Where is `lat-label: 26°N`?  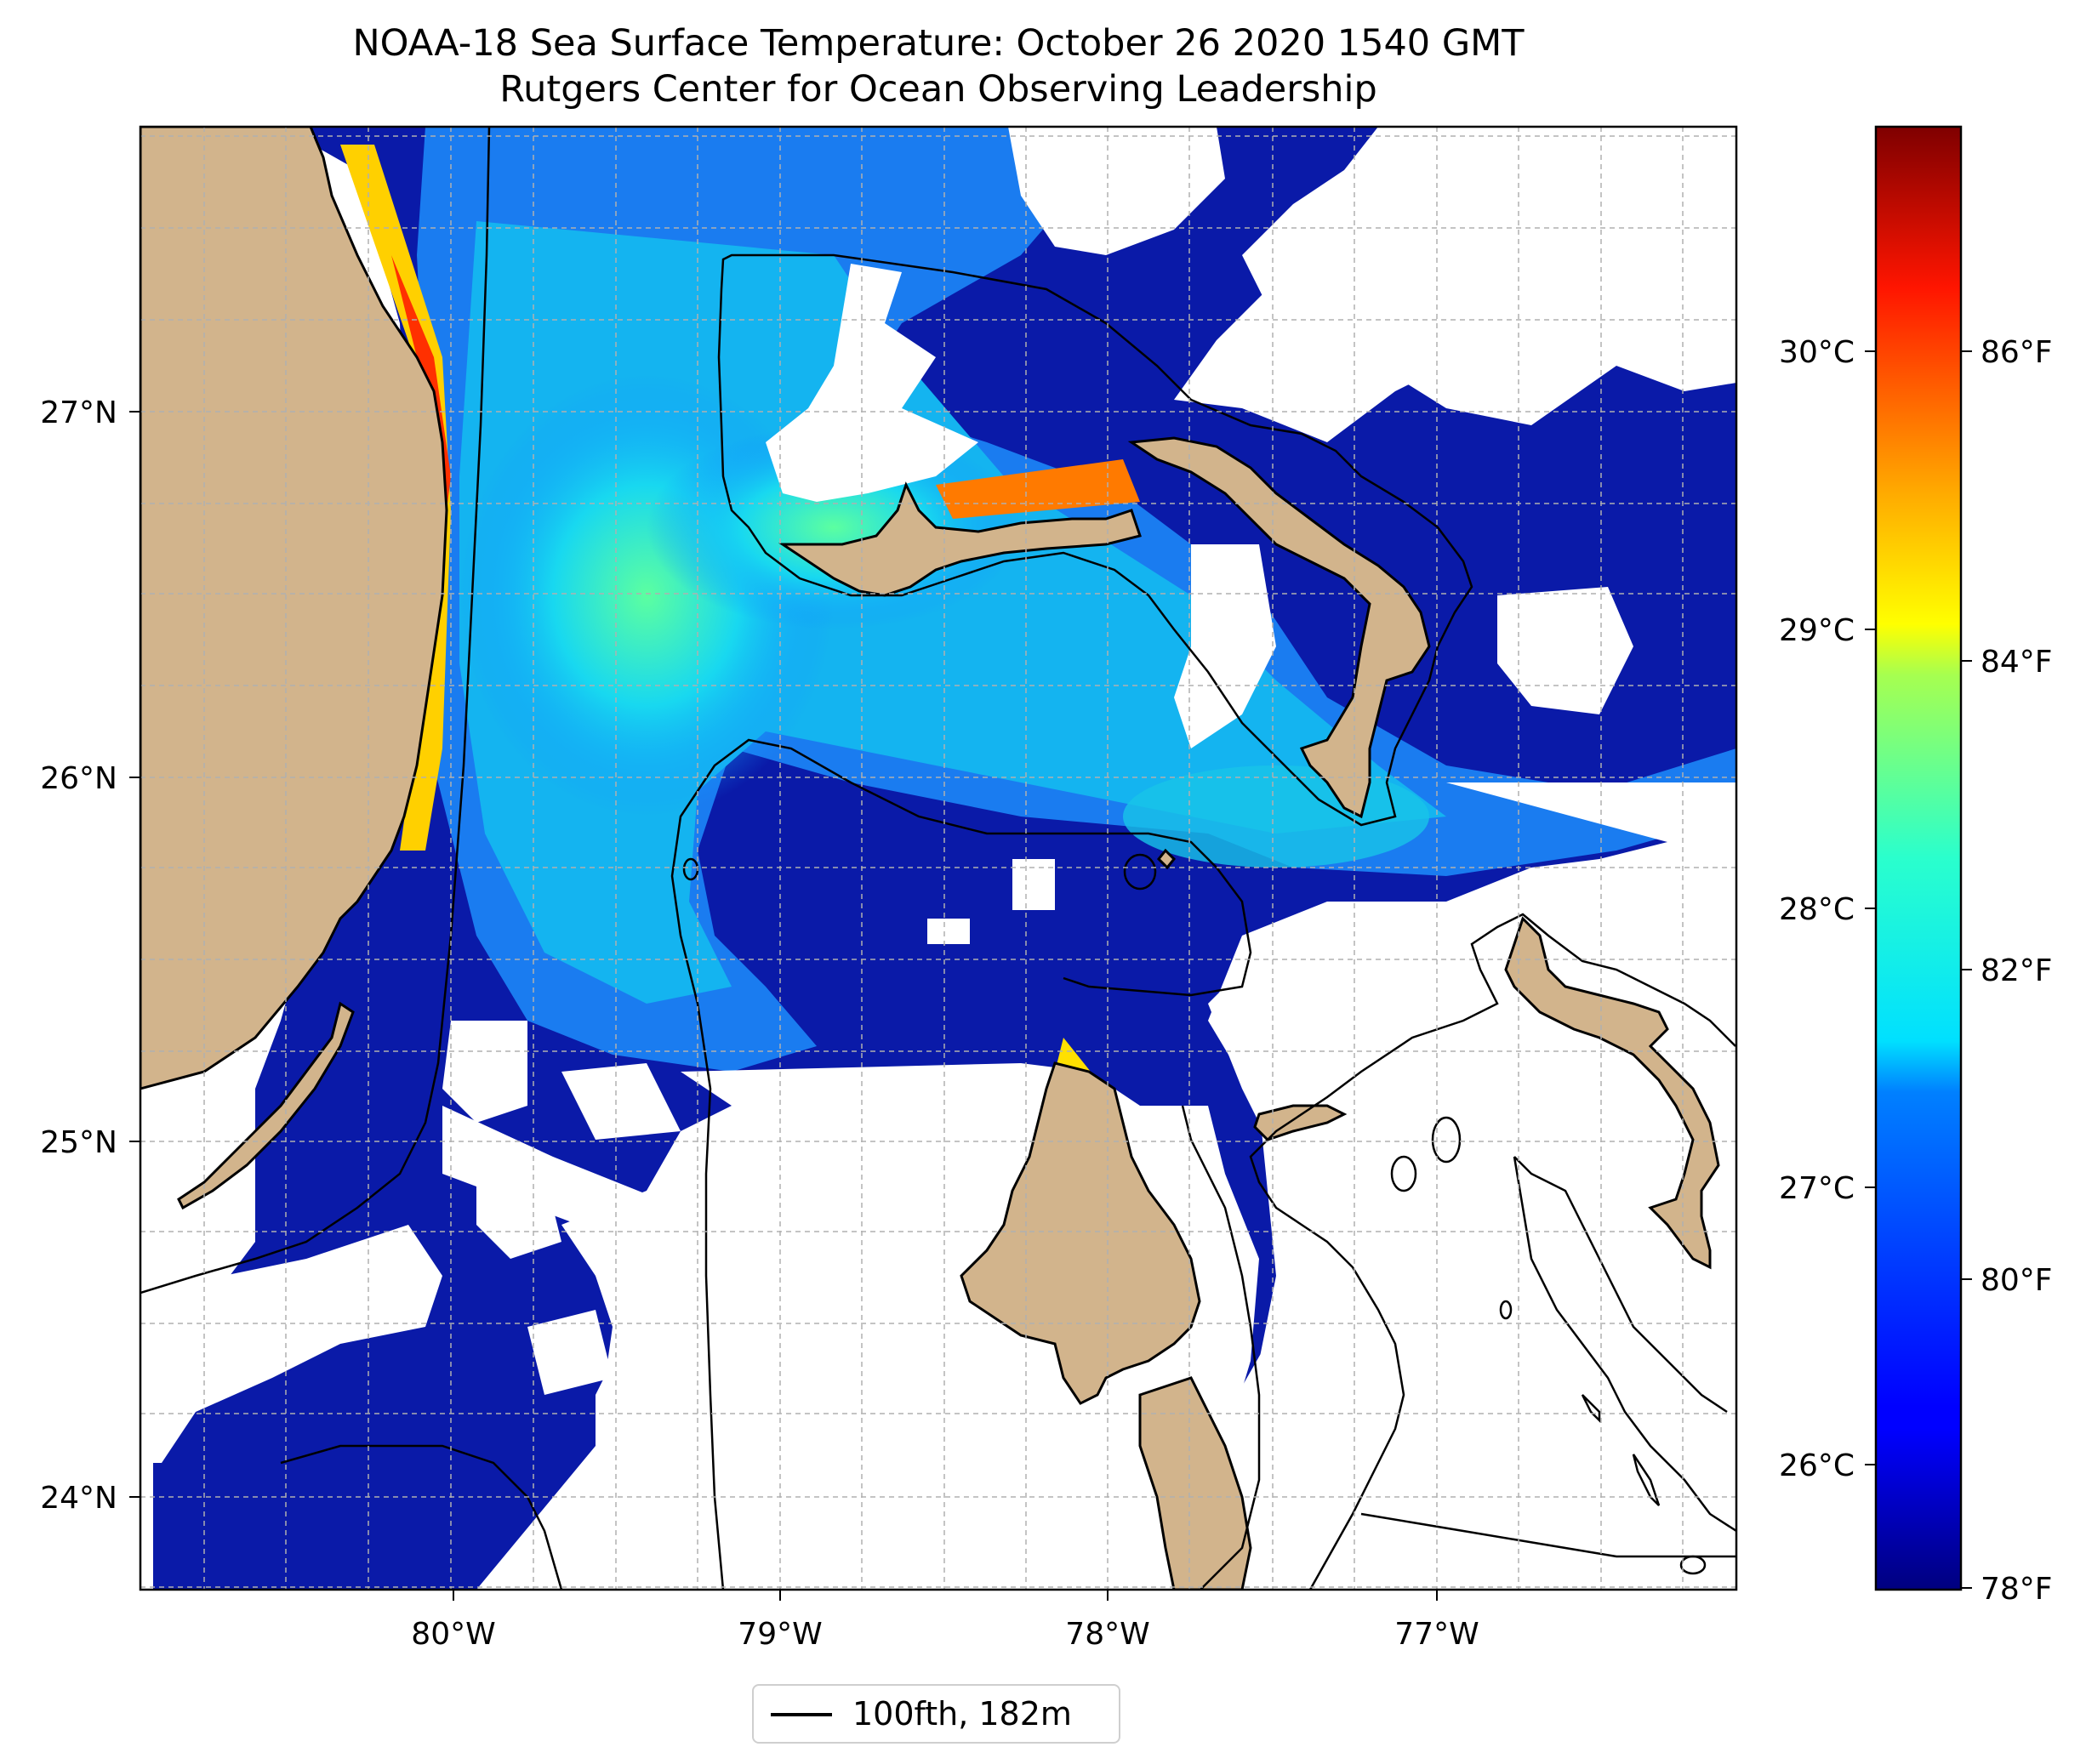 lat-label: 26°N is located at coordinates (79, 778).